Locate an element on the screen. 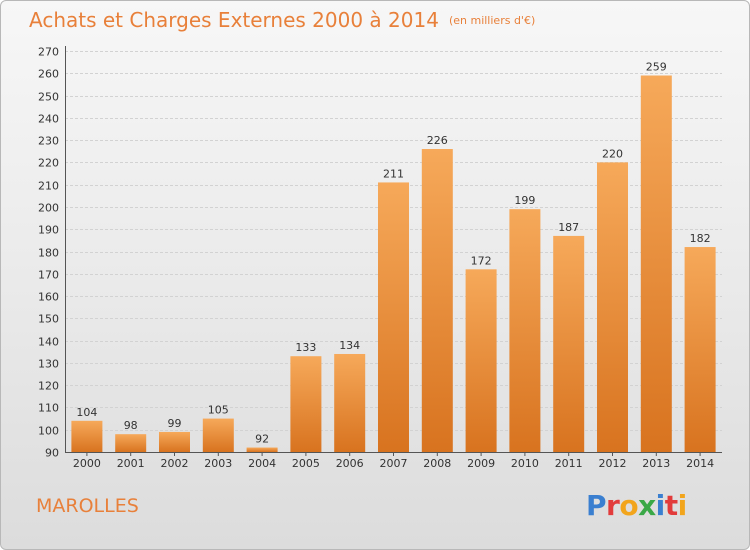 This screenshot has height=550, width=750. bar-2012 is located at coordinates (612, 307).